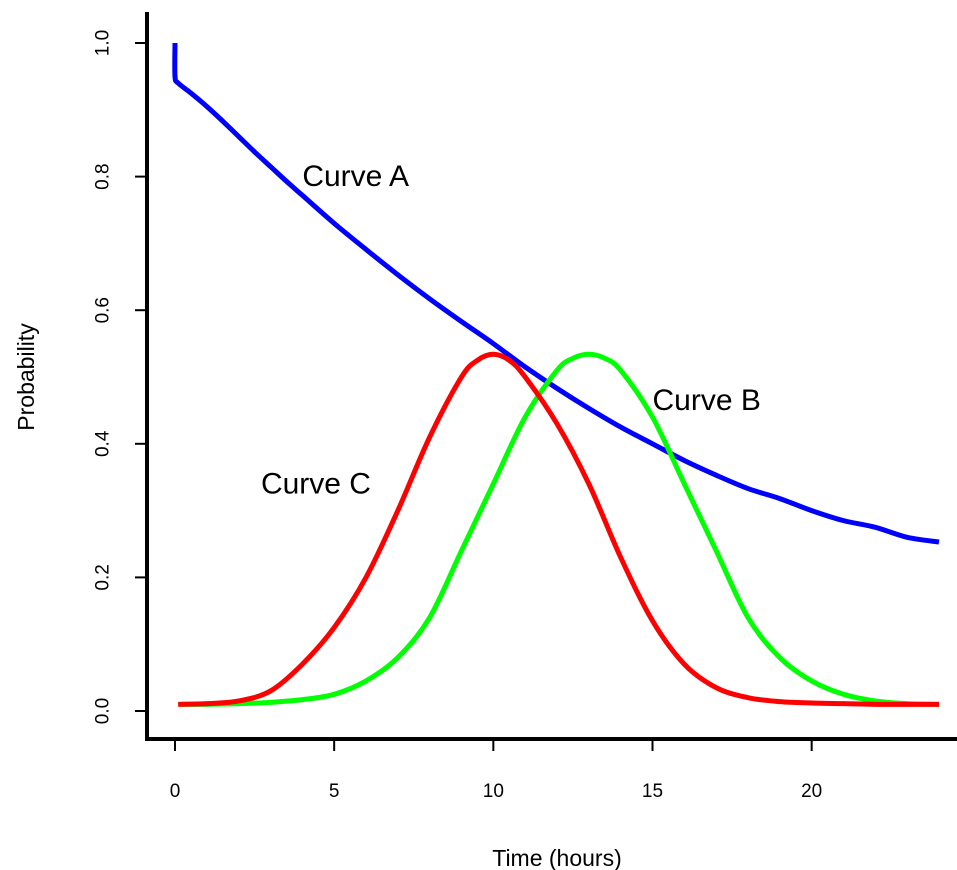 This screenshot has width=957, height=870. What do you see at coordinates (557, 857) in the screenshot?
I see `x-axis-title: Time (hours)` at bounding box center [557, 857].